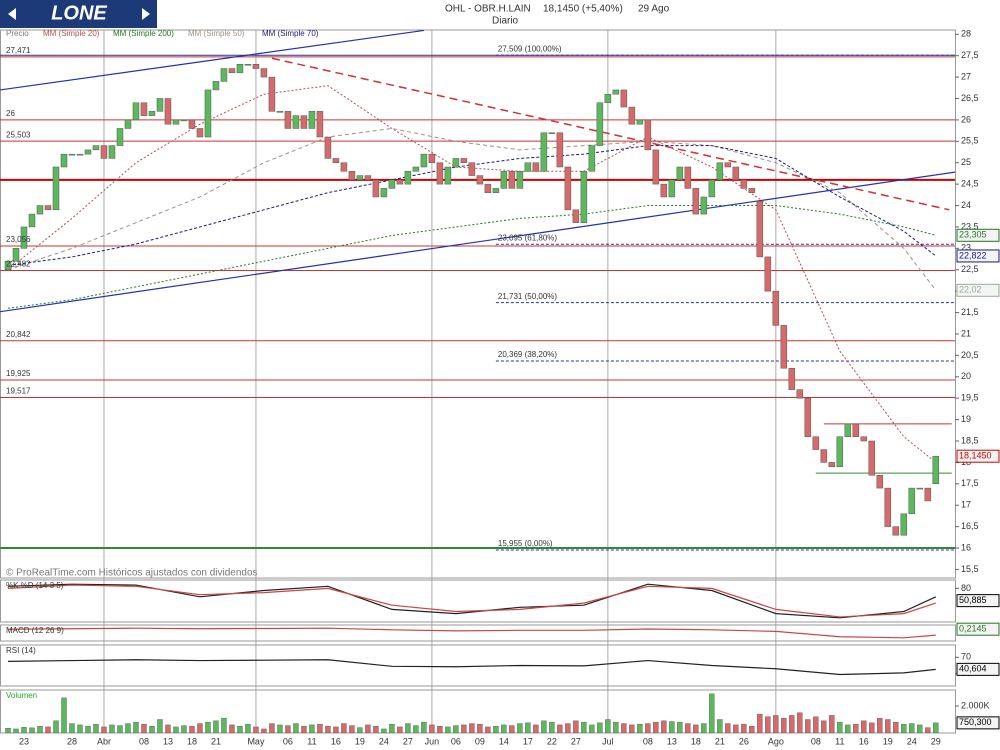 This screenshot has height=750, width=1000. I want to click on x-tick-label: May, so click(256, 741).